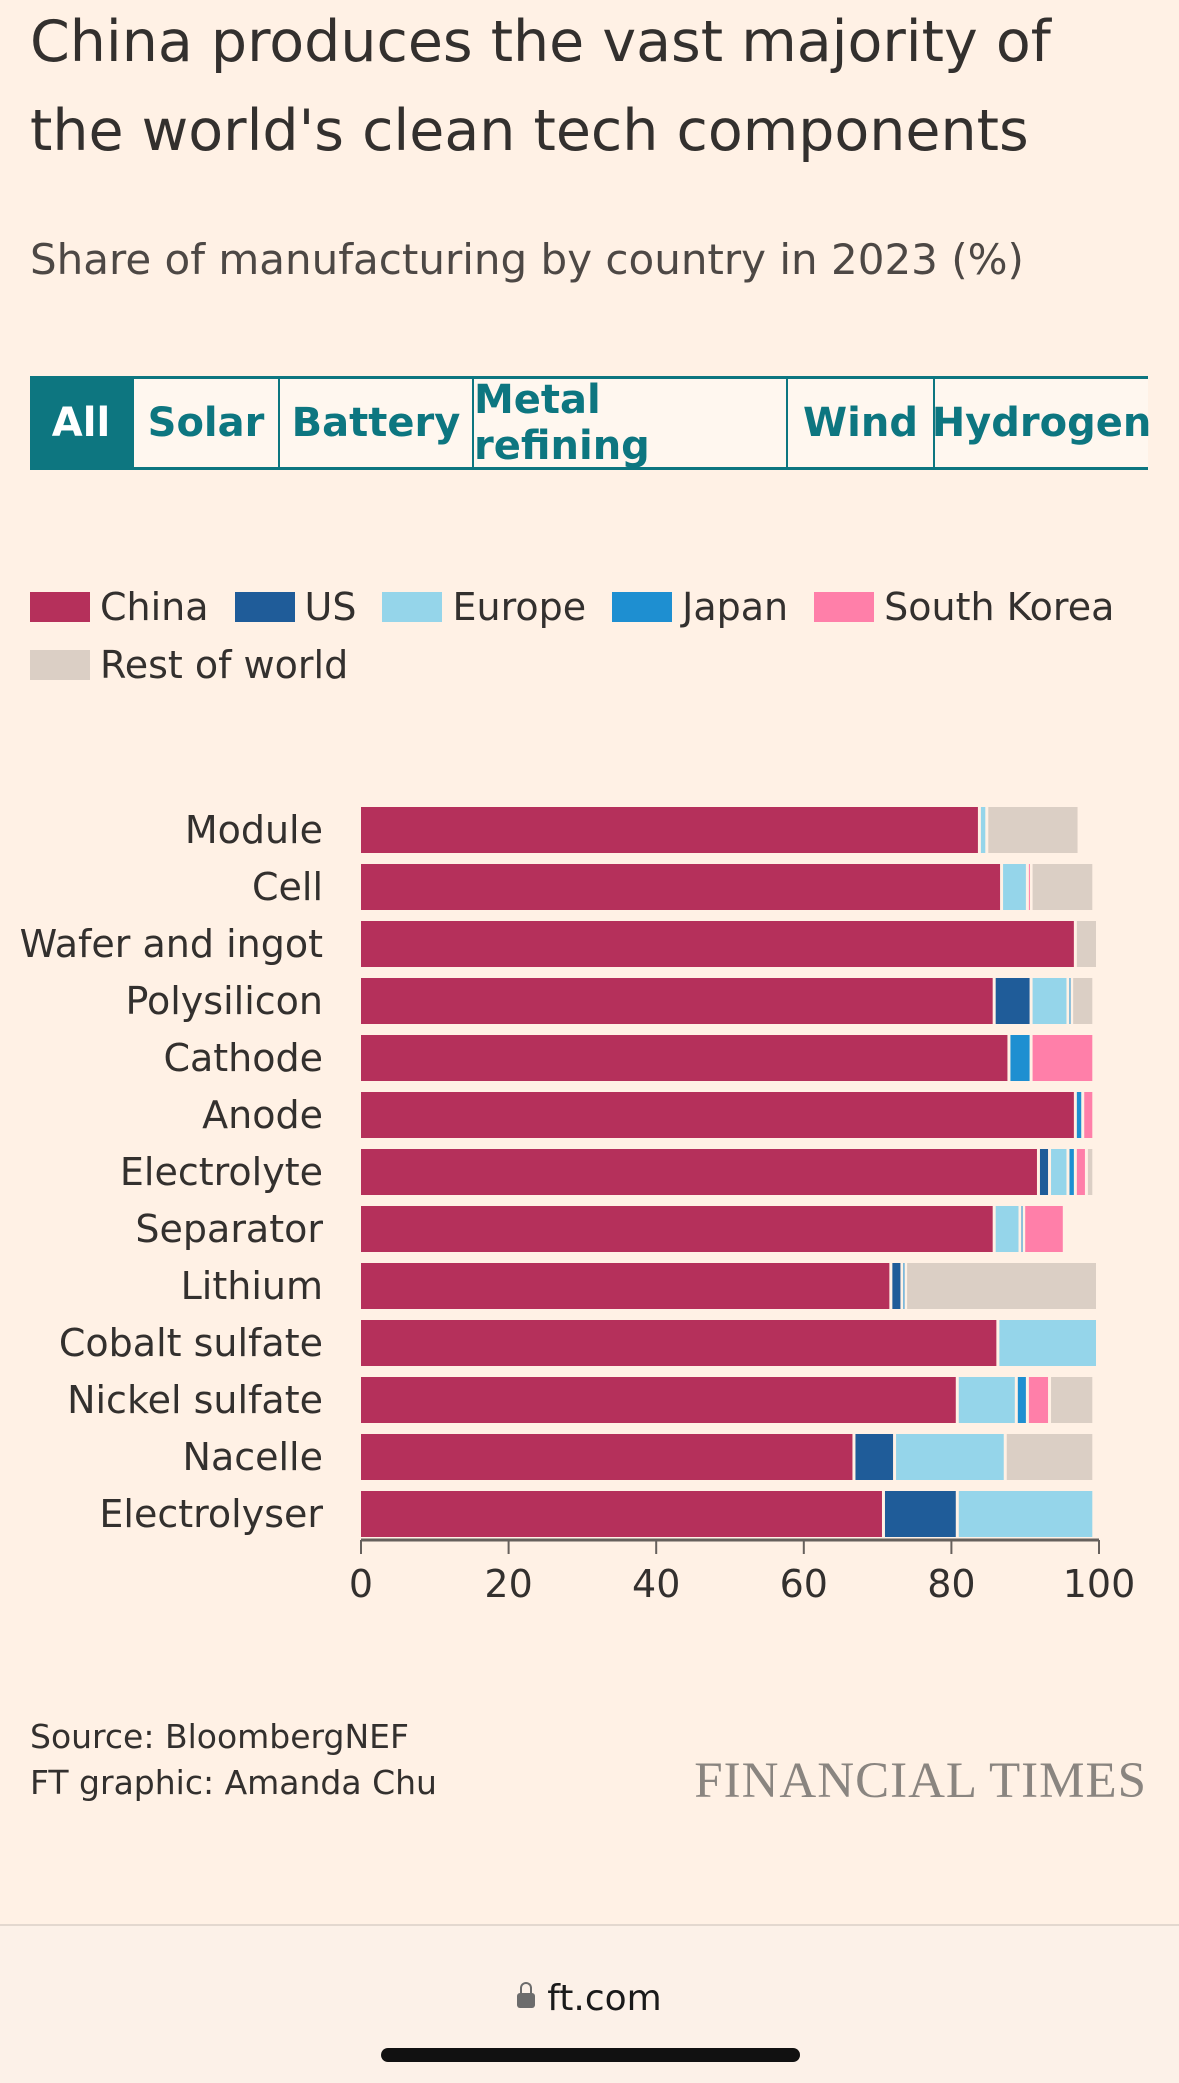 The width and height of the screenshot is (1179, 2083). I want to click on category-label: Nacelle, so click(253, 1457).